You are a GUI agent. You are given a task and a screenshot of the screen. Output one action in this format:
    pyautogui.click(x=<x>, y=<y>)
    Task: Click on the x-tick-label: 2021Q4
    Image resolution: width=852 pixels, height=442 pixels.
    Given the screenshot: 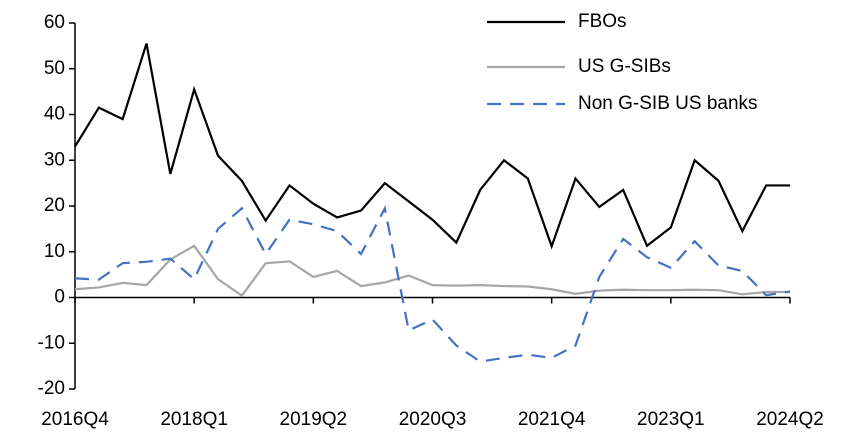 What is the action you would take?
    pyautogui.click(x=552, y=419)
    